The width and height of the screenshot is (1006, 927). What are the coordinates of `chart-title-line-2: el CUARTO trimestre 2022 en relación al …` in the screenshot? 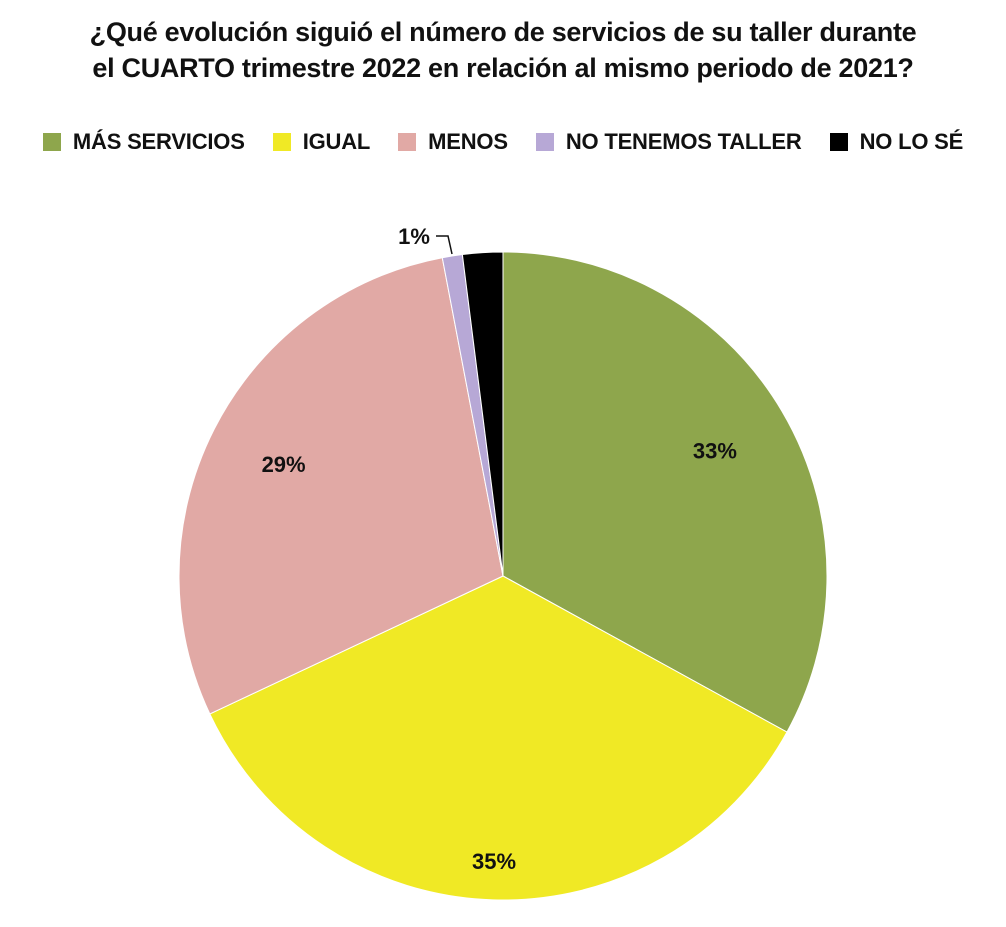 It's located at (503, 68).